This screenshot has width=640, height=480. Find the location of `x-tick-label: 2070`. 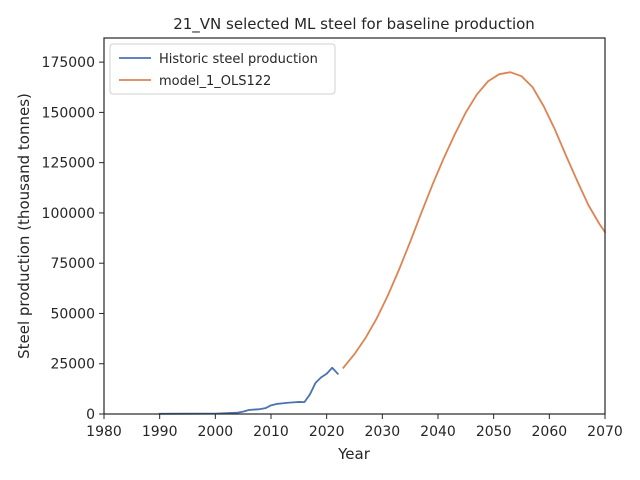

x-tick-label: 2070 is located at coordinates (605, 432).